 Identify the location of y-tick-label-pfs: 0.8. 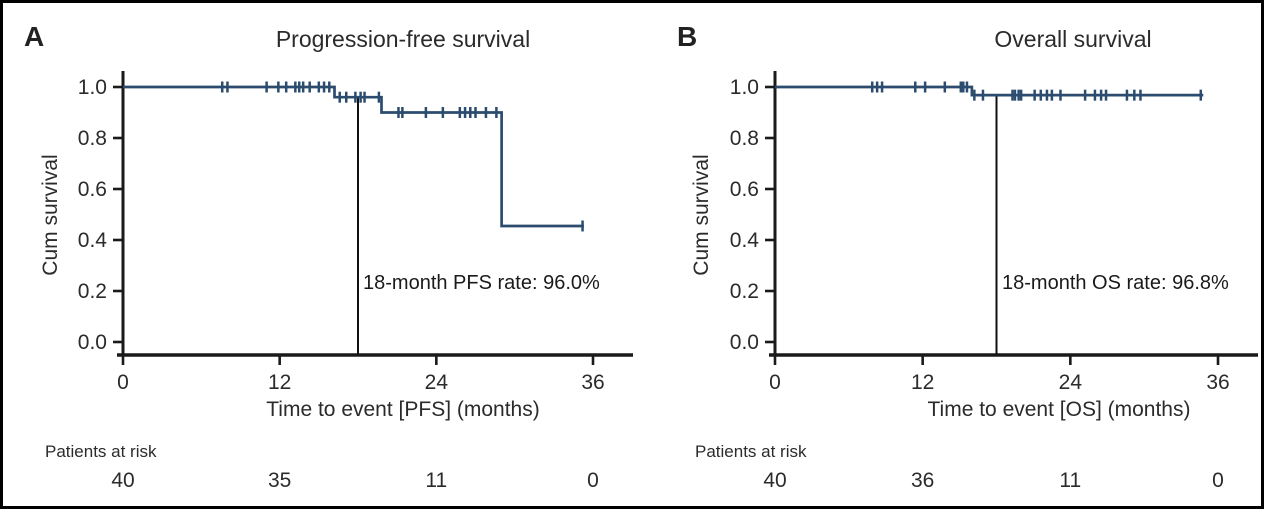
(92, 138).